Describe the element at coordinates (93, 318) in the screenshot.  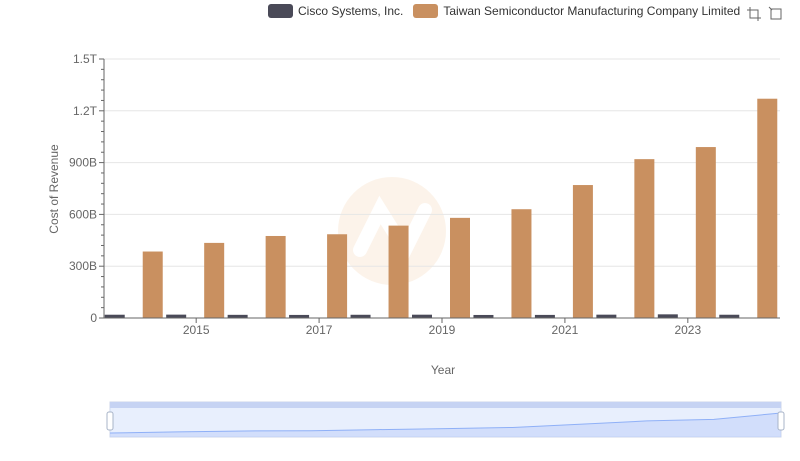
I see `y-tick-label: 0` at that location.